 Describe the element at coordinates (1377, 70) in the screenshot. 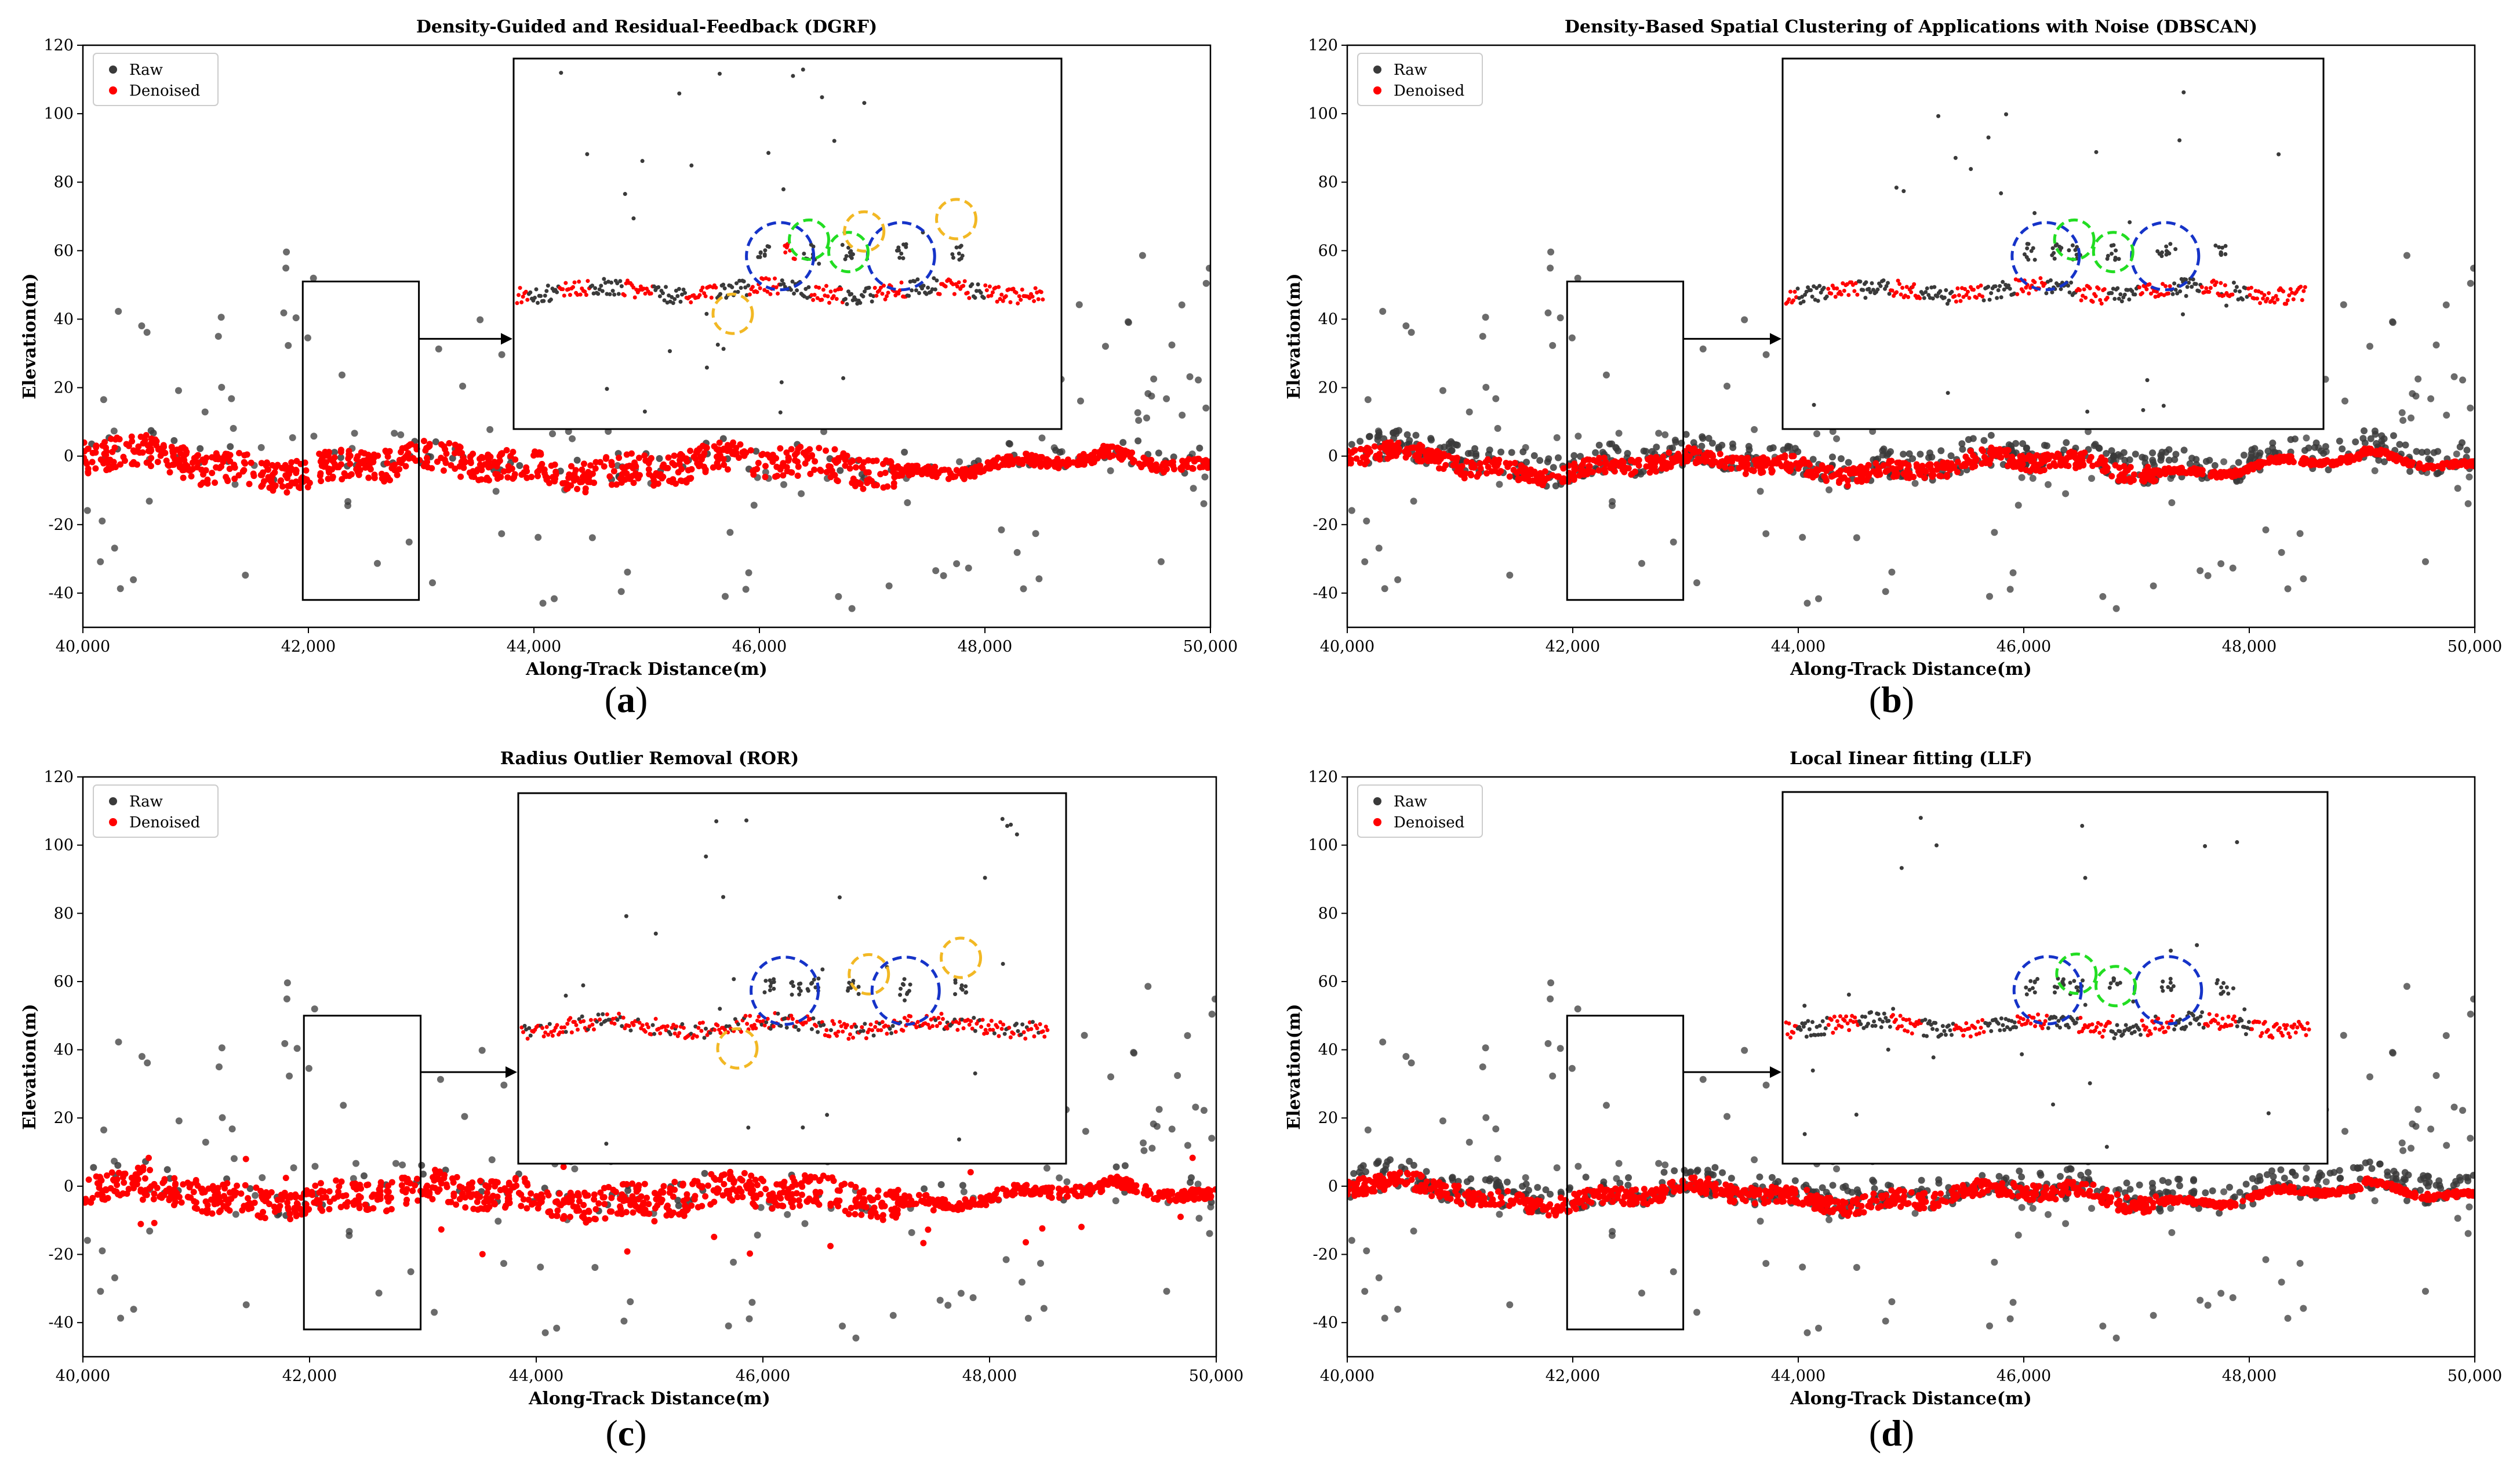

I see `legend-raw-marker` at that location.